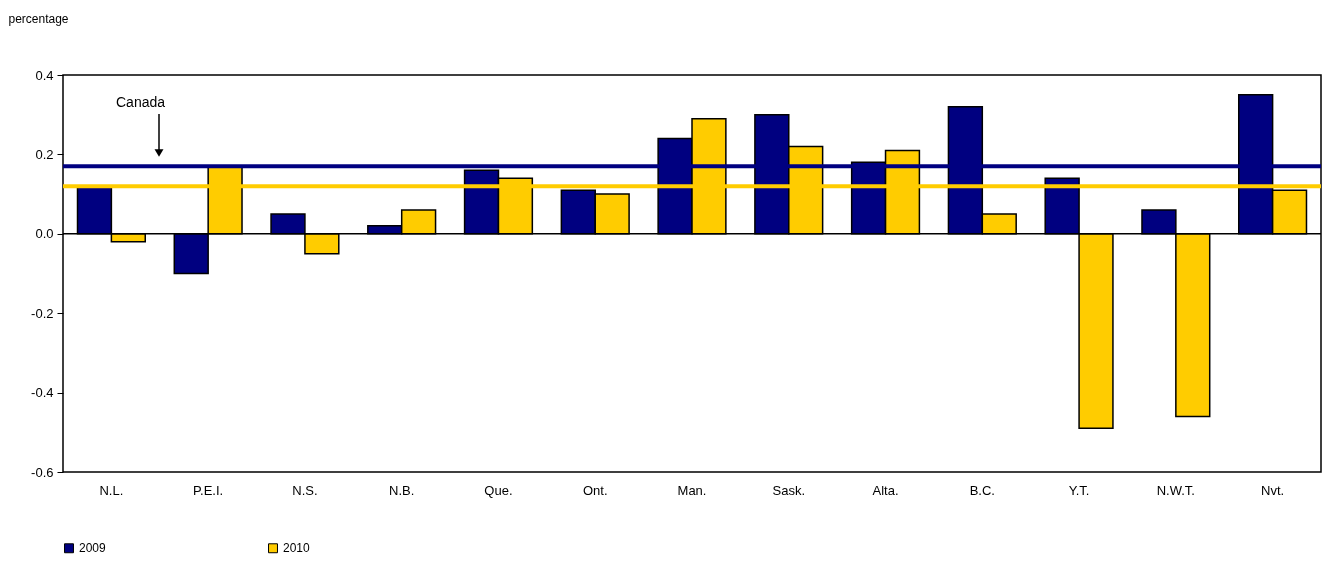  Describe the element at coordinates (885, 490) in the screenshot. I see `x-tick-label: Alta.` at that location.